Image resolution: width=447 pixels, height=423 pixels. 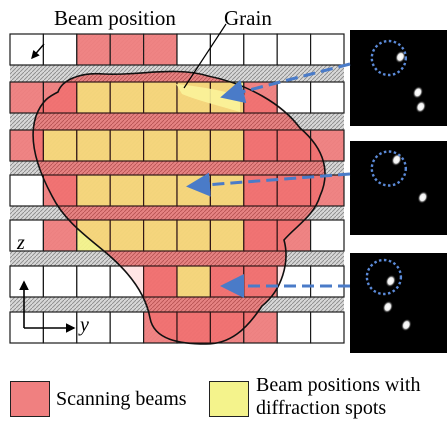 What do you see at coordinates (248, 18) in the screenshot?
I see `grain-label: Grain` at bounding box center [248, 18].